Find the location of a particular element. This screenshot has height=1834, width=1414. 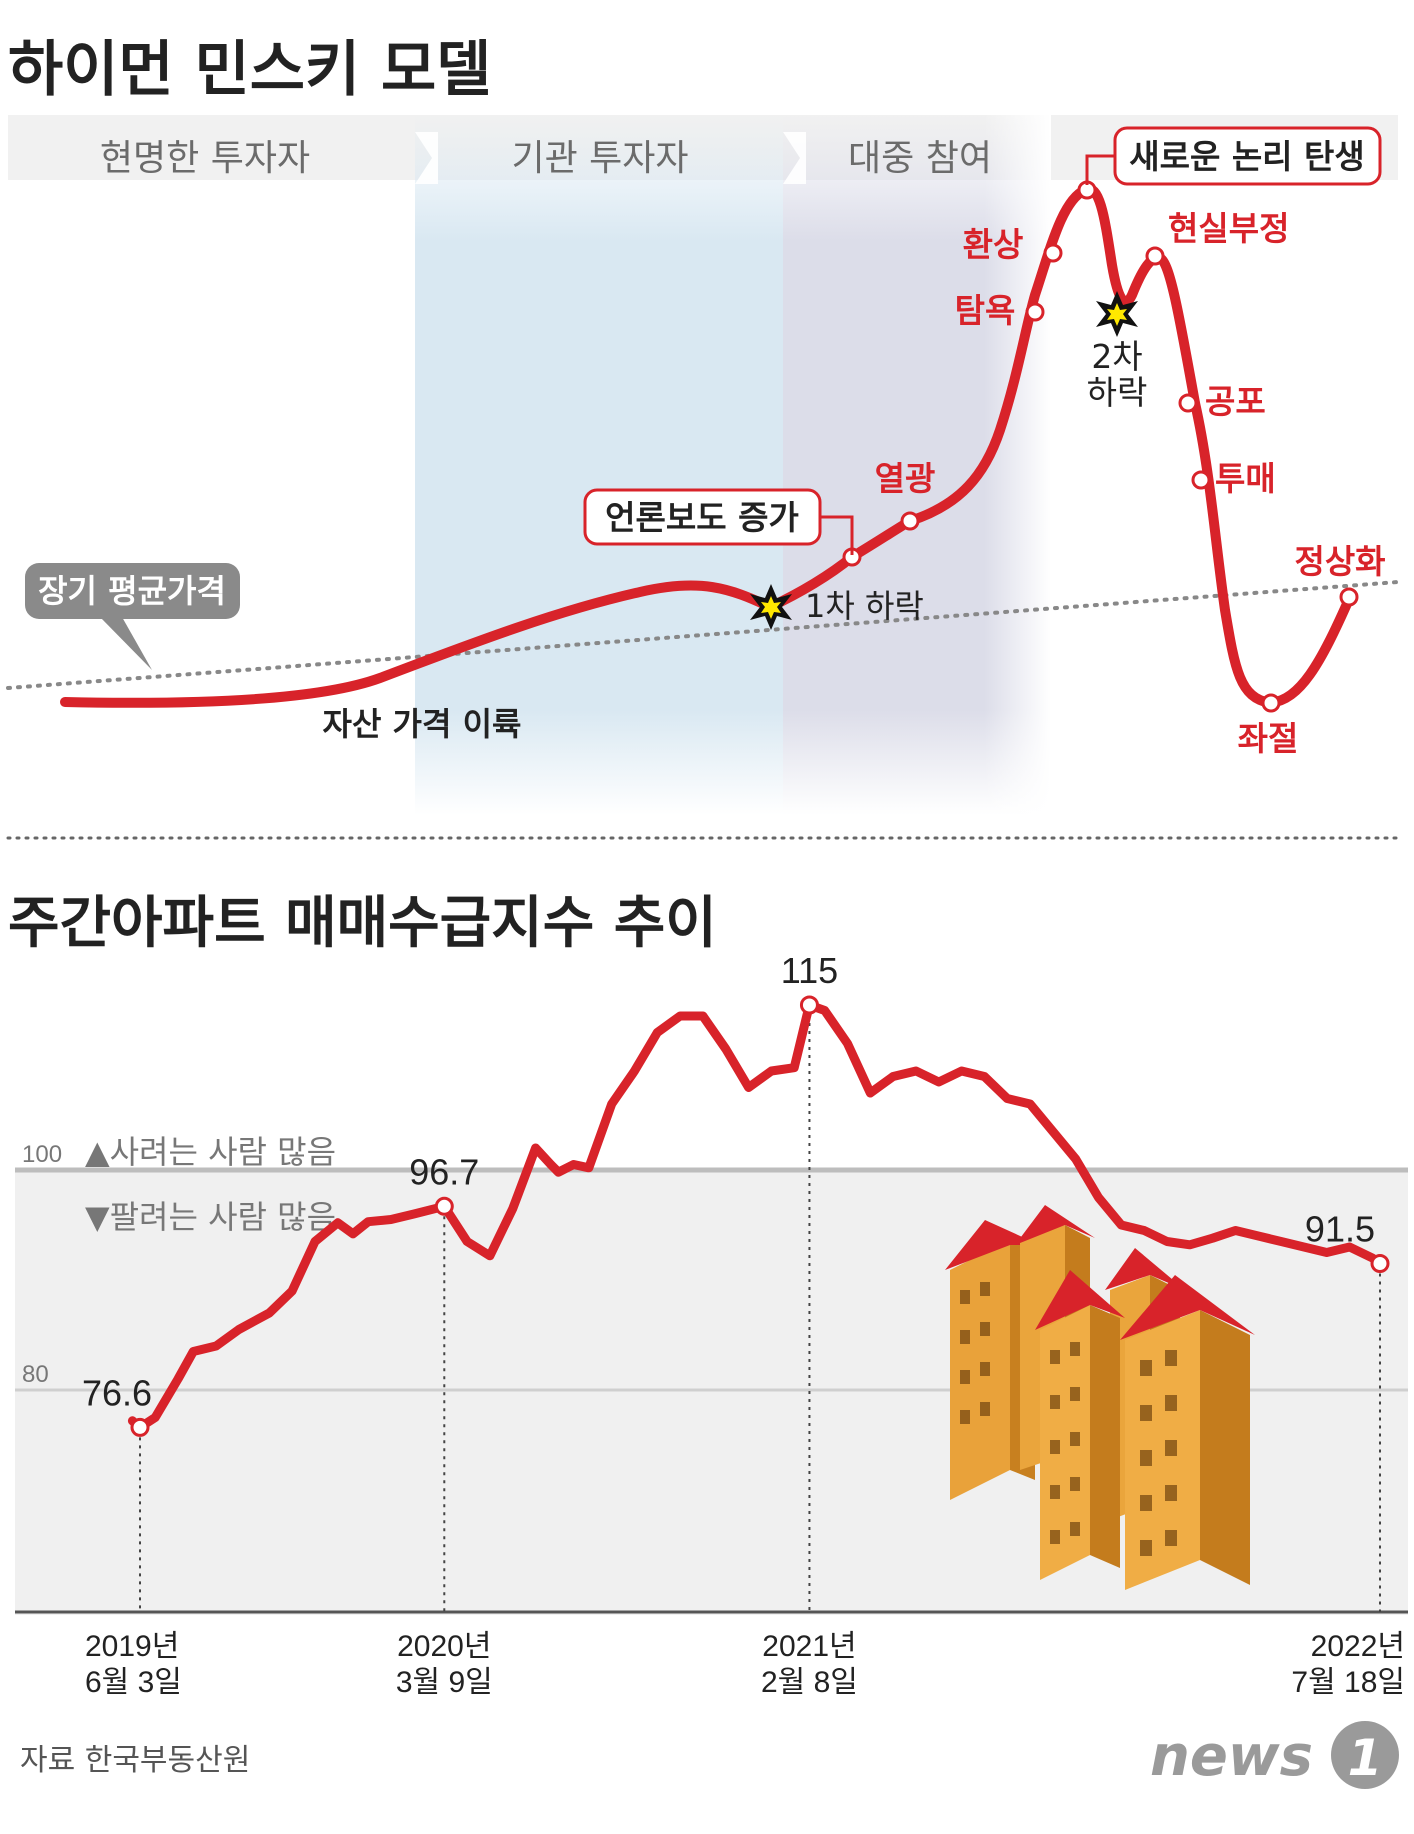

news1-logo: news 1 is located at coordinates (1274, 1755).